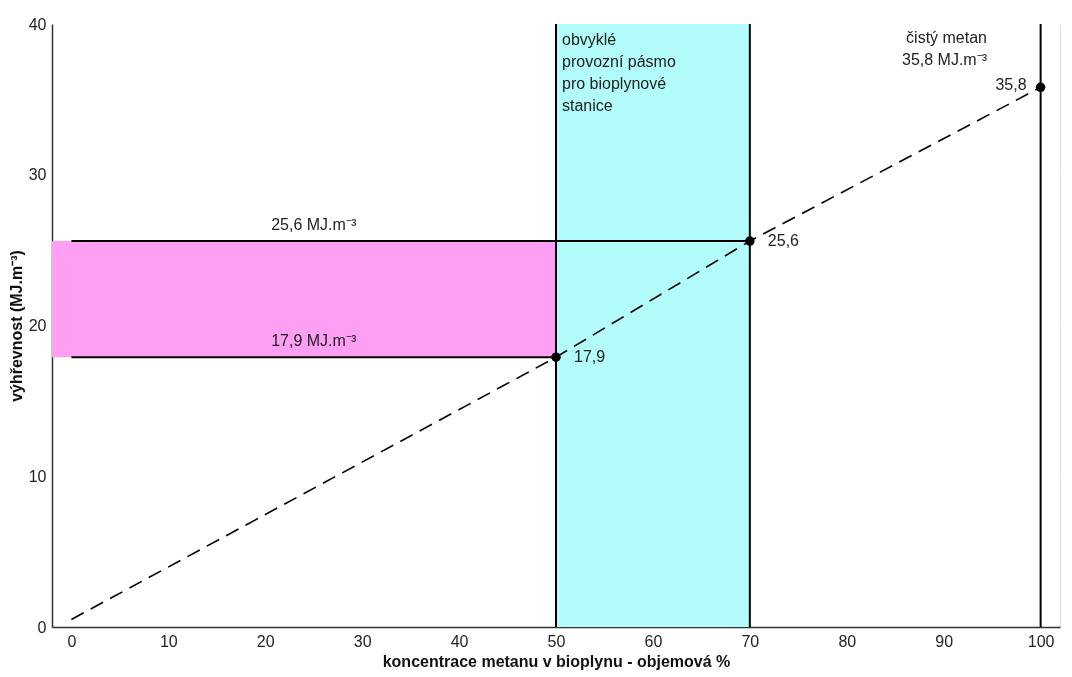 The image size is (1072, 677). What do you see at coordinates (944, 48) in the screenshot?
I see `annotation: čistý metan 35,8 MJ.m⁻³` at bounding box center [944, 48].